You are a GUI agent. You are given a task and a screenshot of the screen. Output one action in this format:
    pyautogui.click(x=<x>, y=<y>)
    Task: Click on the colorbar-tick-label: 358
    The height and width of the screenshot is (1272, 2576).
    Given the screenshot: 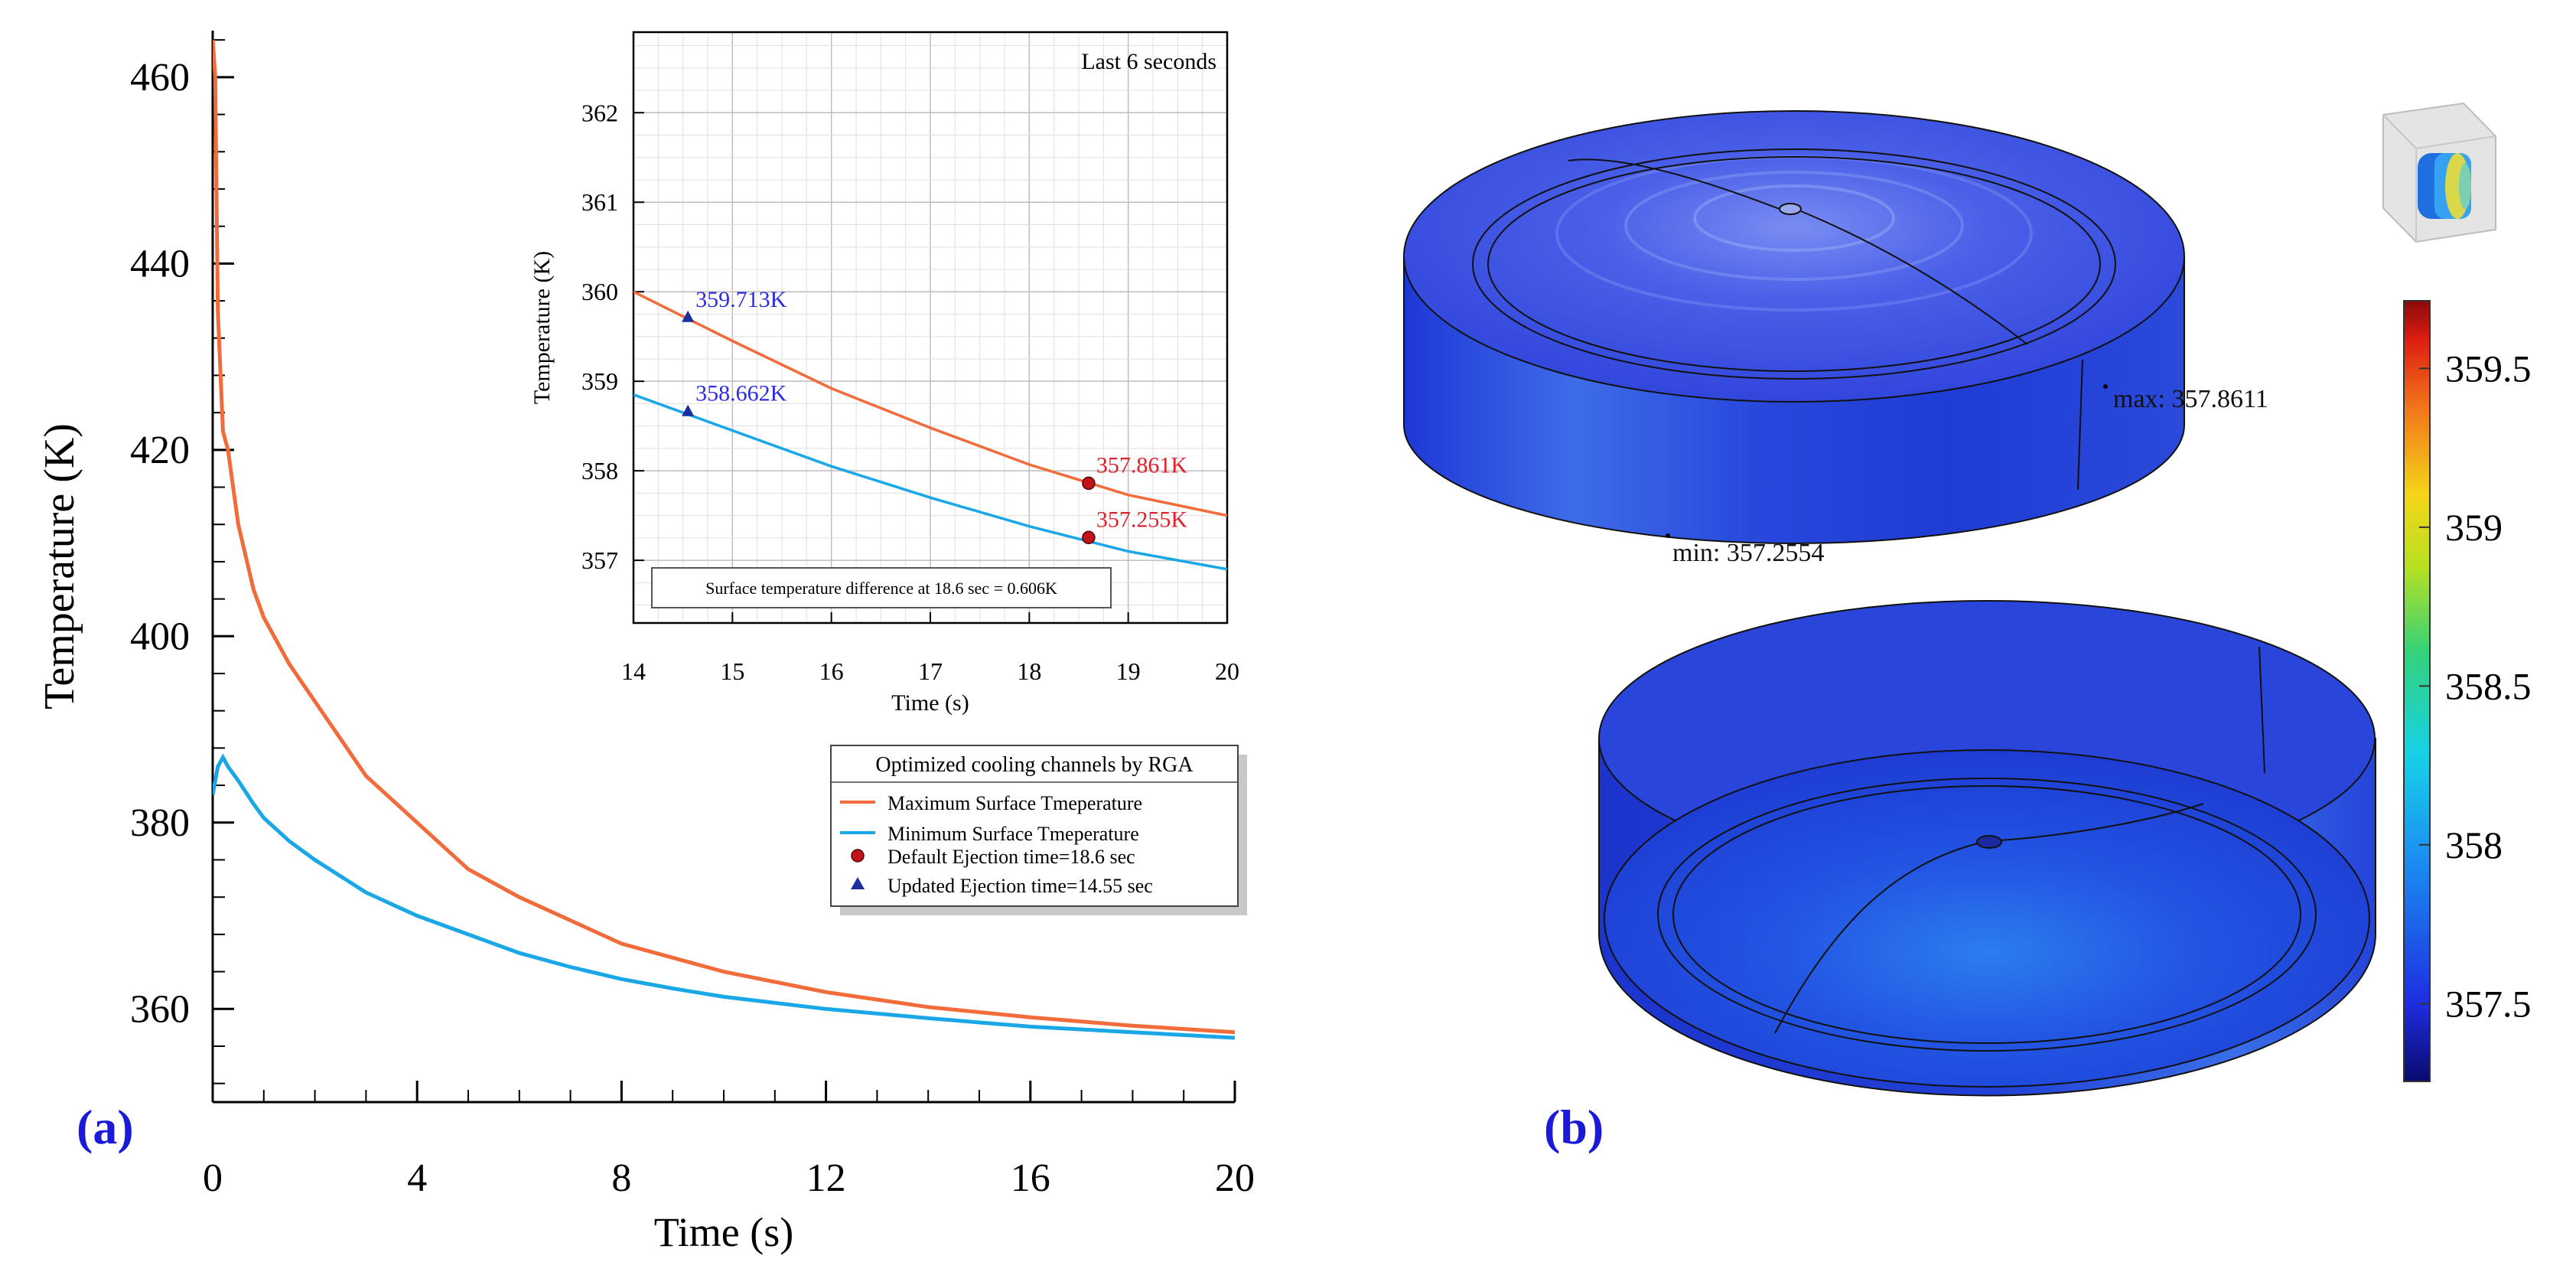 What is the action you would take?
    pyautogui.click(x=2474, y=845)
    